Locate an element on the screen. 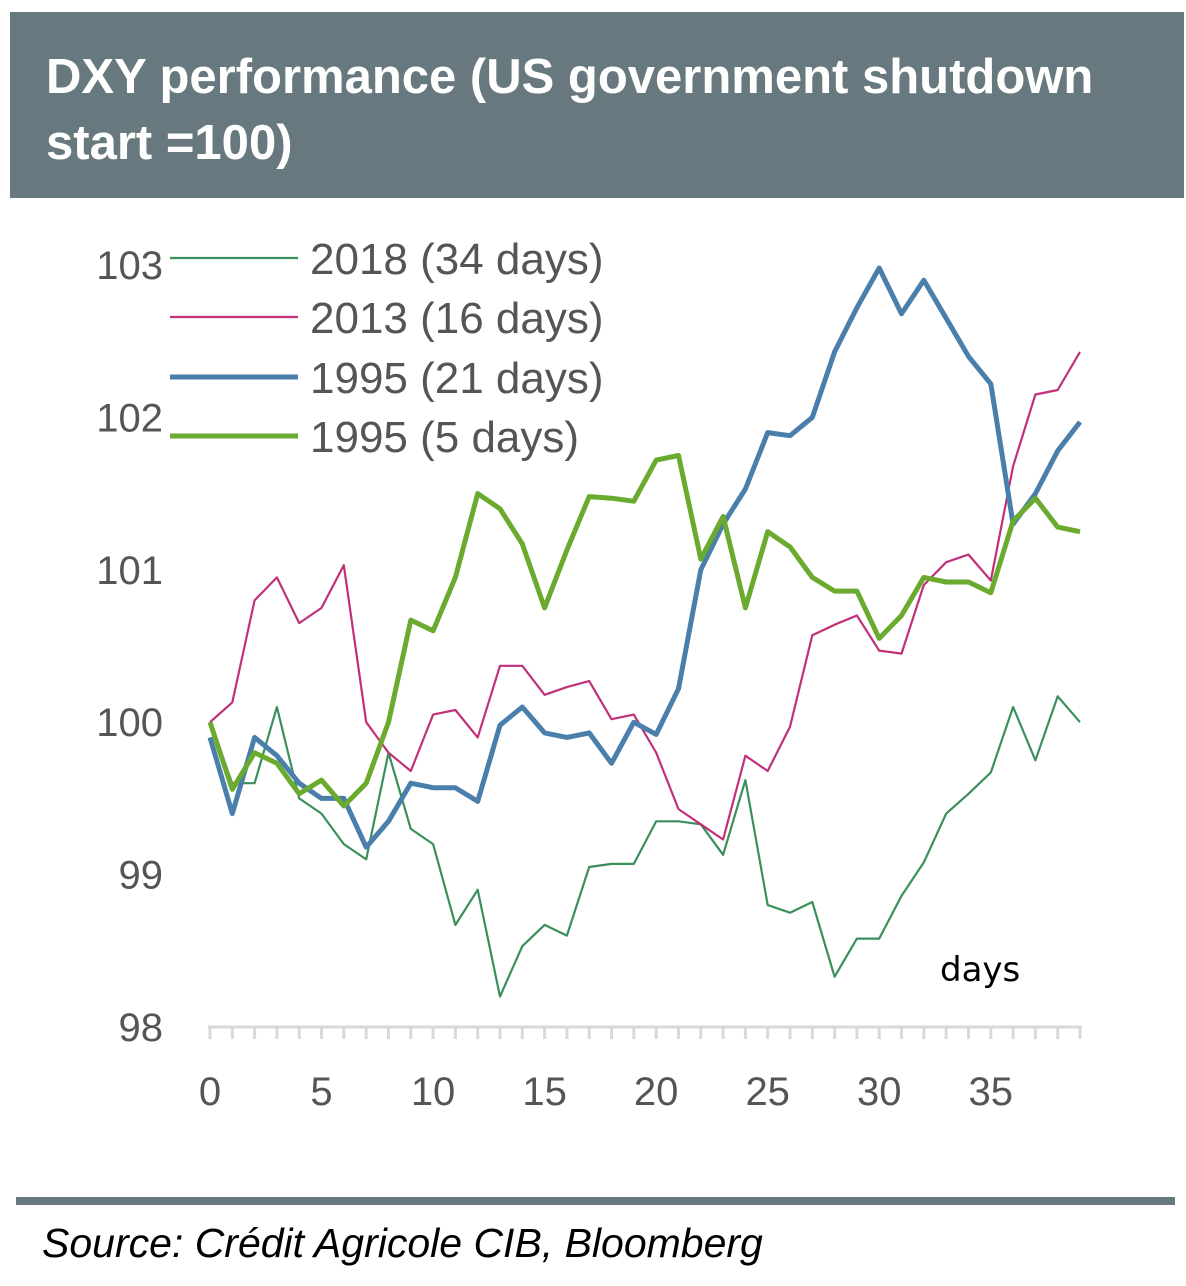  legend-label: 1995 (21 days) is located at coordinates (457, 378).